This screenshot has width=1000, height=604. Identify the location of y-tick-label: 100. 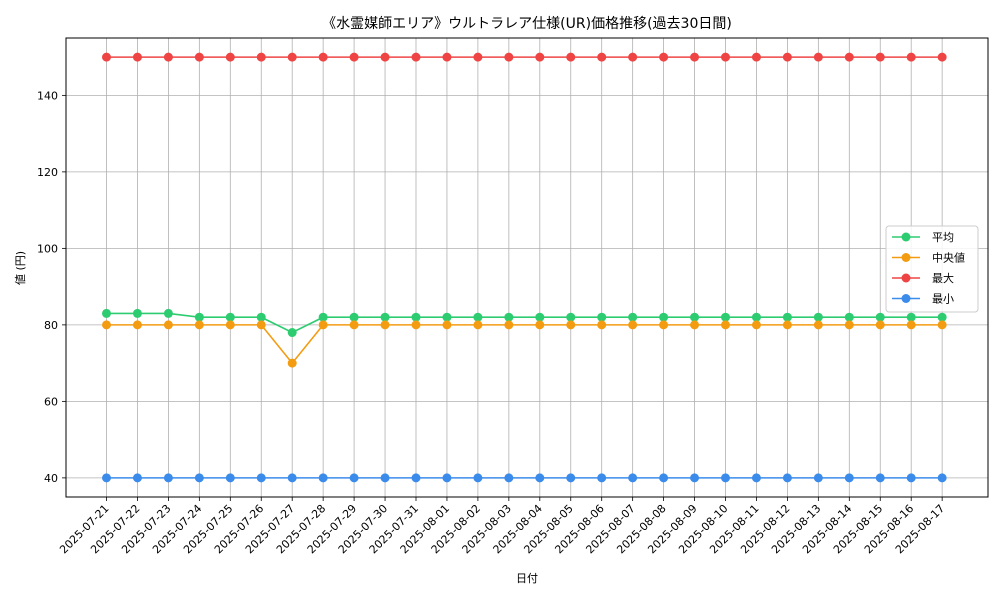
(47, 248).